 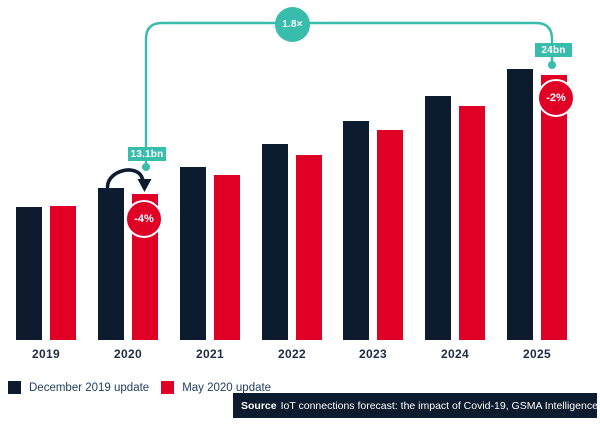 What do you see at coordinates (292, 354) in the screenshot?
I see `x-axis-label-2022: 2022` at bounding box center [292, 354].